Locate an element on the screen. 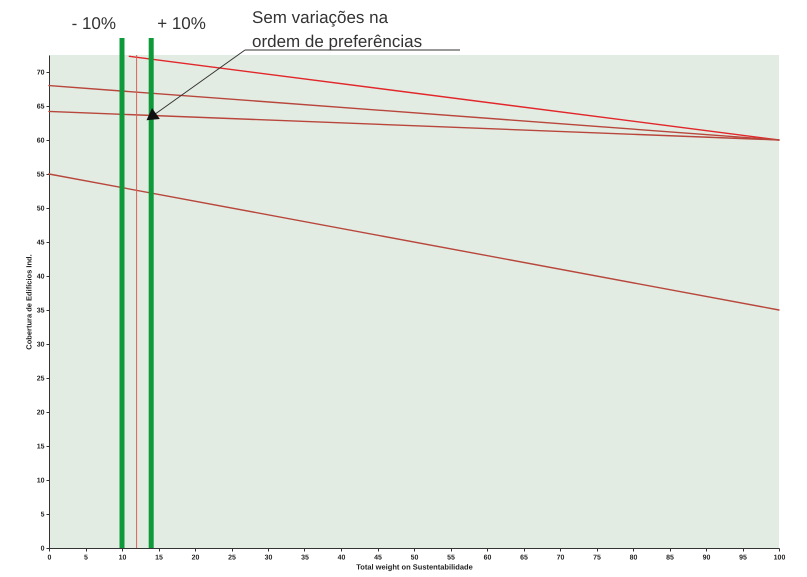  text: + 10% is located at coordinates (181, 23).